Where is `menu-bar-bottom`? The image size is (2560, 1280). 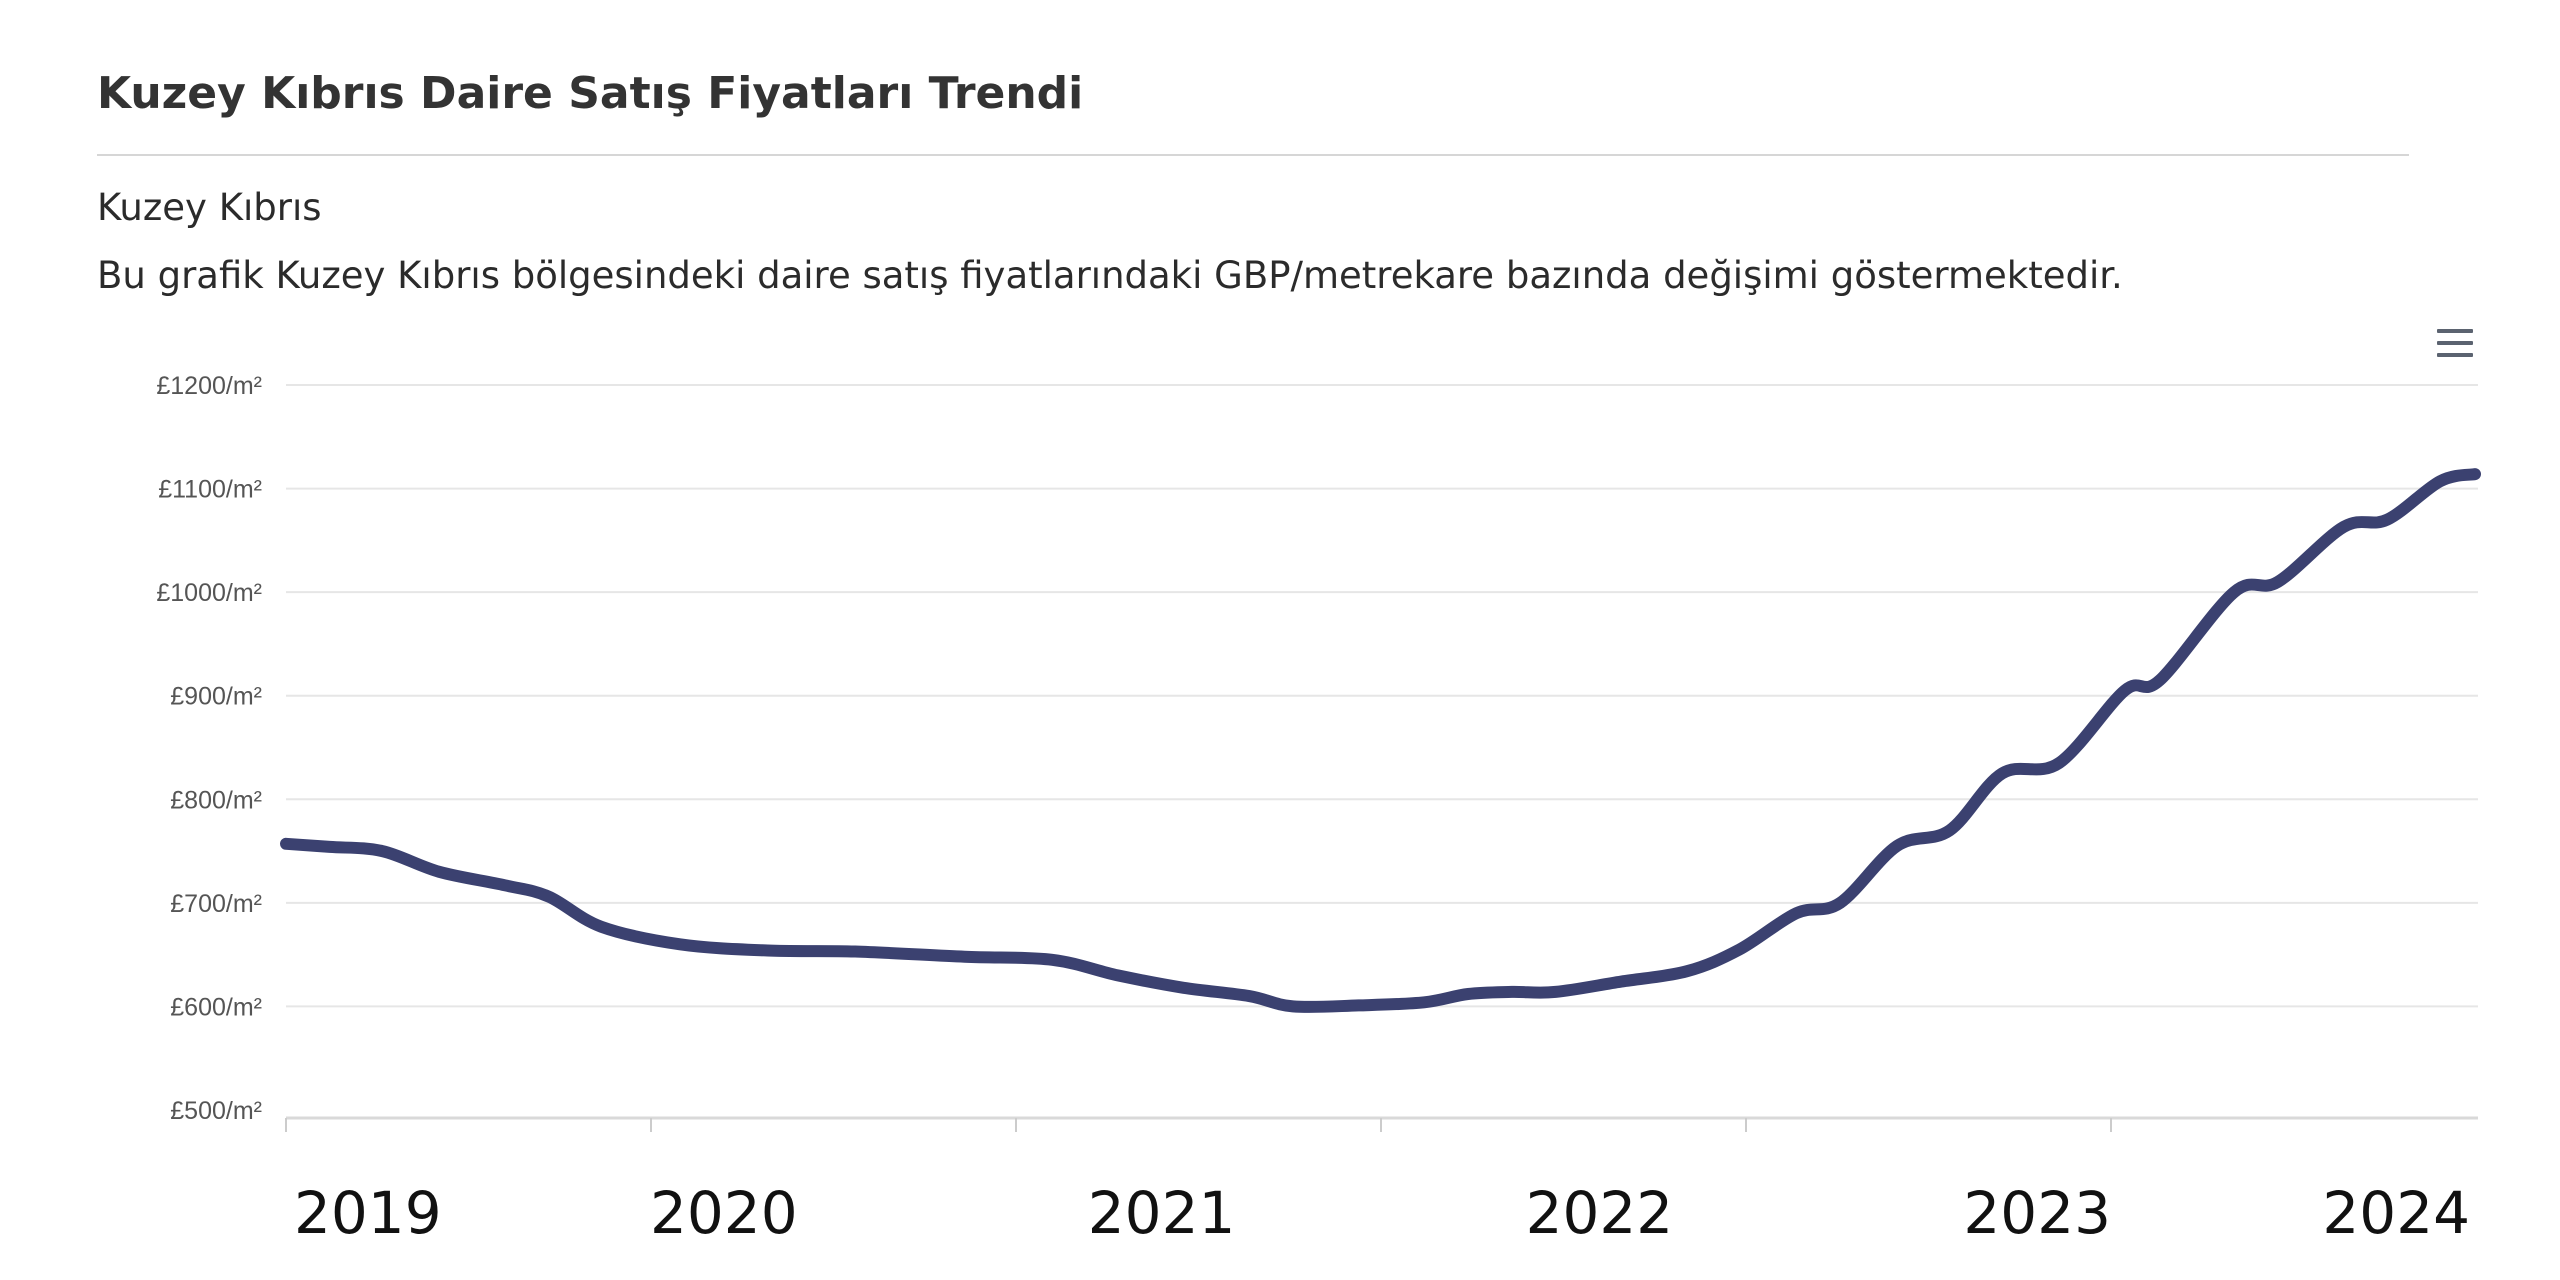
menu-bar-bottom is located at coordinates (2455, 355).